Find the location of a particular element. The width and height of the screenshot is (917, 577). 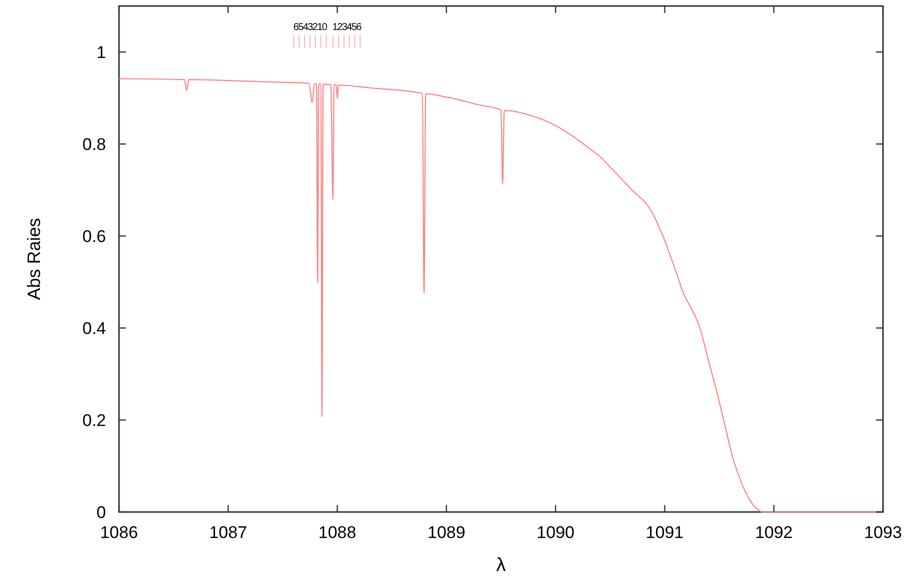

x-tick-label: 1088 is located at coordinates (337, 532).